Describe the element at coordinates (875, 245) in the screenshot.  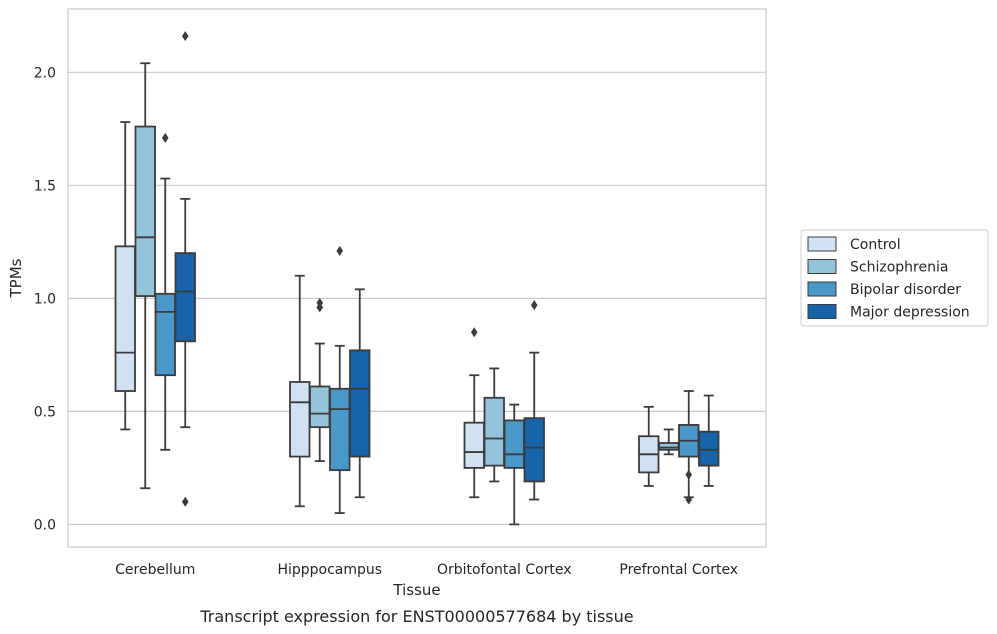
I see `legend-label: Control` at that location.